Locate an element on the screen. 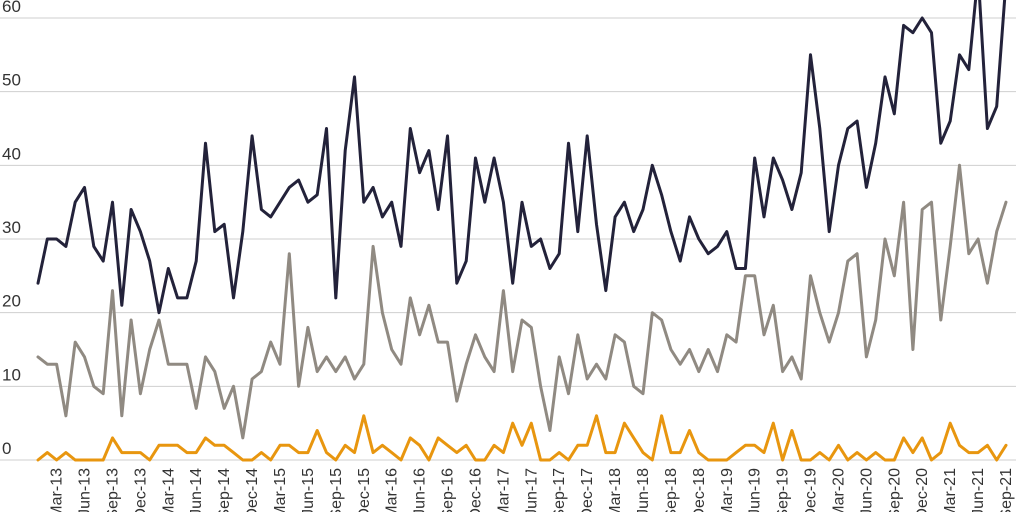 This screenshot has height=512, width=1024. x-tick-label: Sep-13 is located at coordinates (112, 490).